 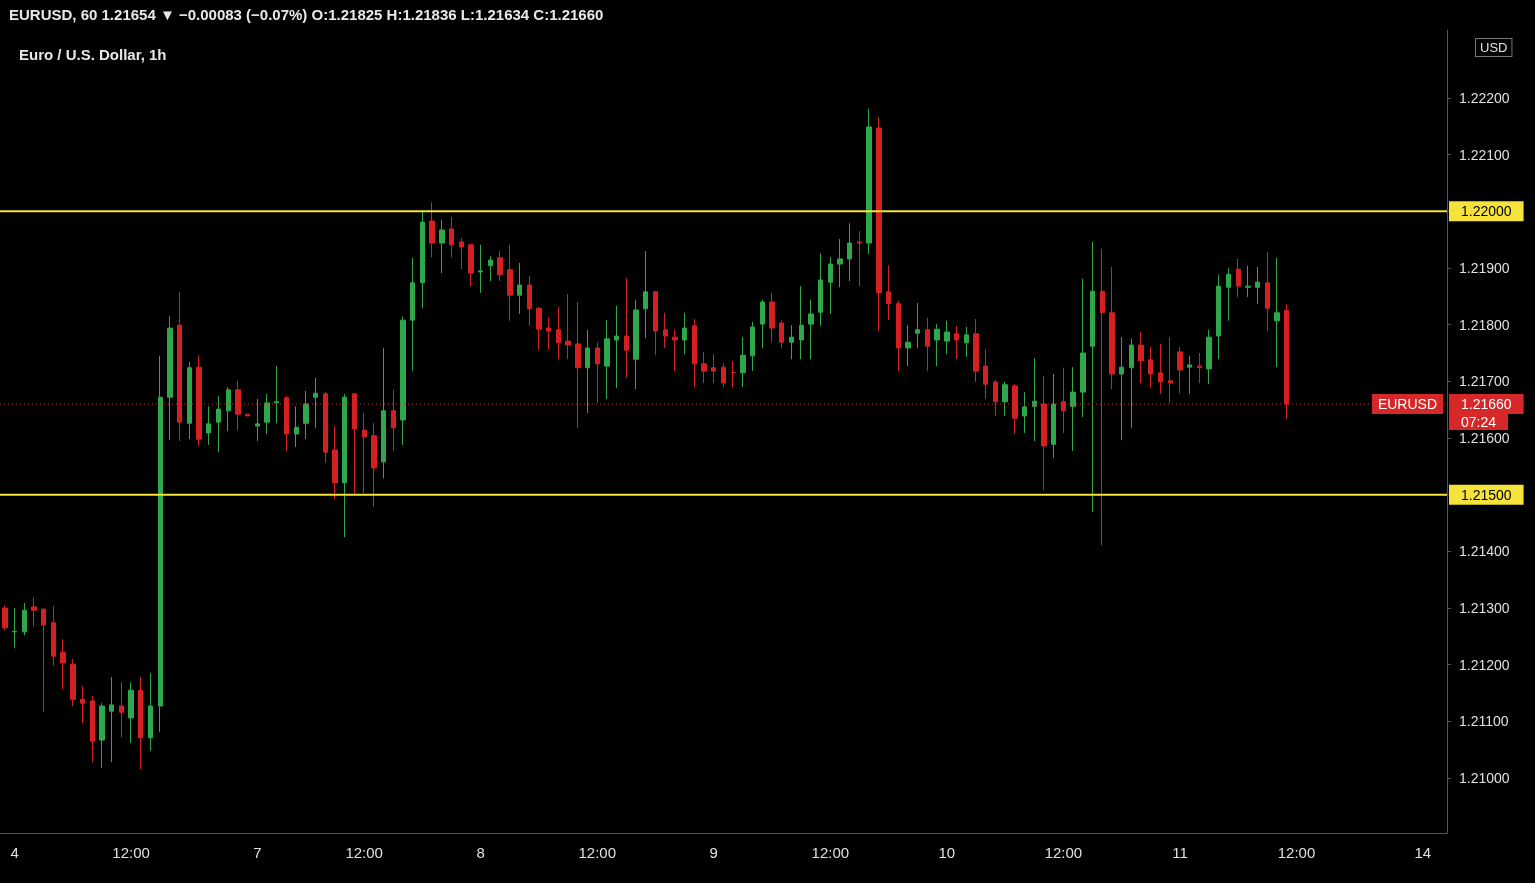 What do you see at coordinates (257, 852) in the screenshot?
I see `x-tick-label: 7` at bounding box center [257, 852].